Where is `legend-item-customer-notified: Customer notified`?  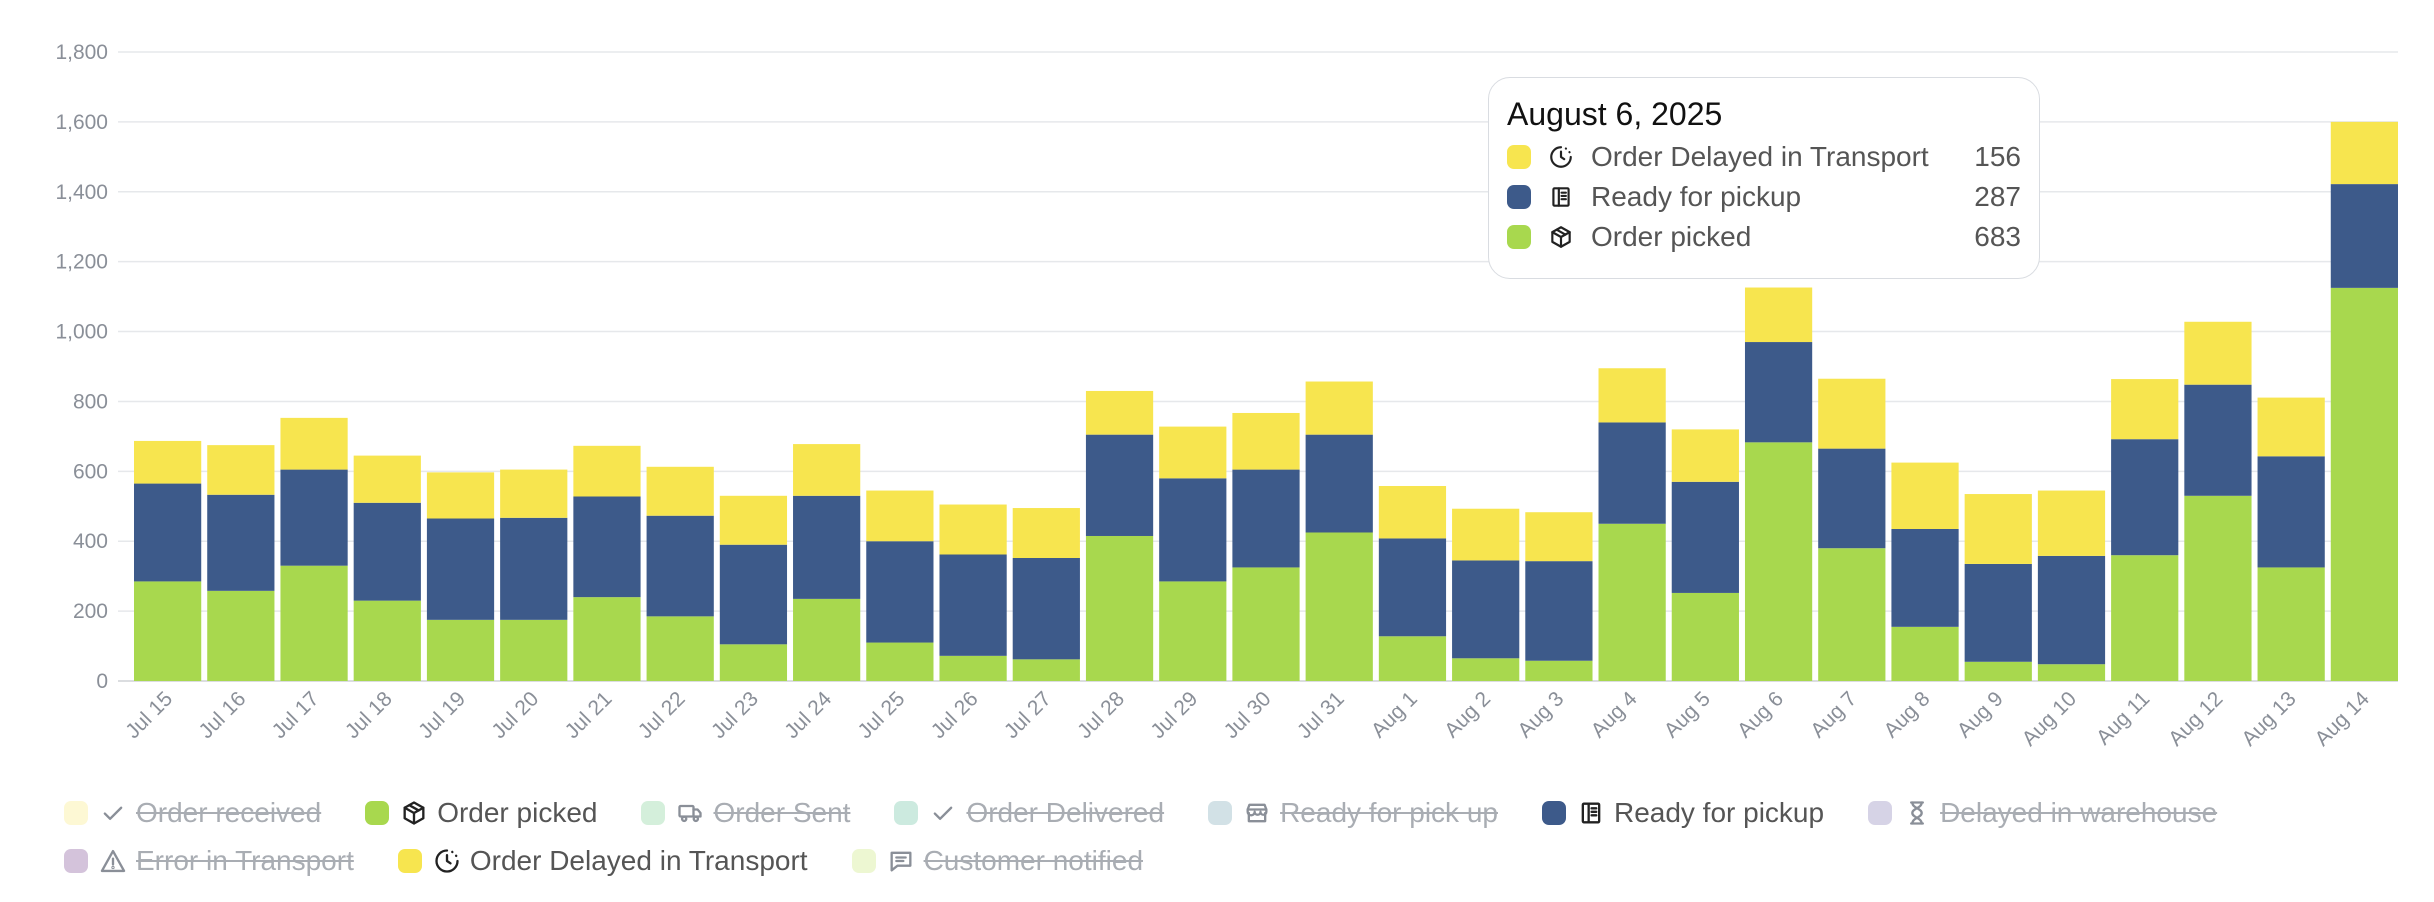 legend-item-customer-notified: Customer notified is located at coordinates (997, 861).